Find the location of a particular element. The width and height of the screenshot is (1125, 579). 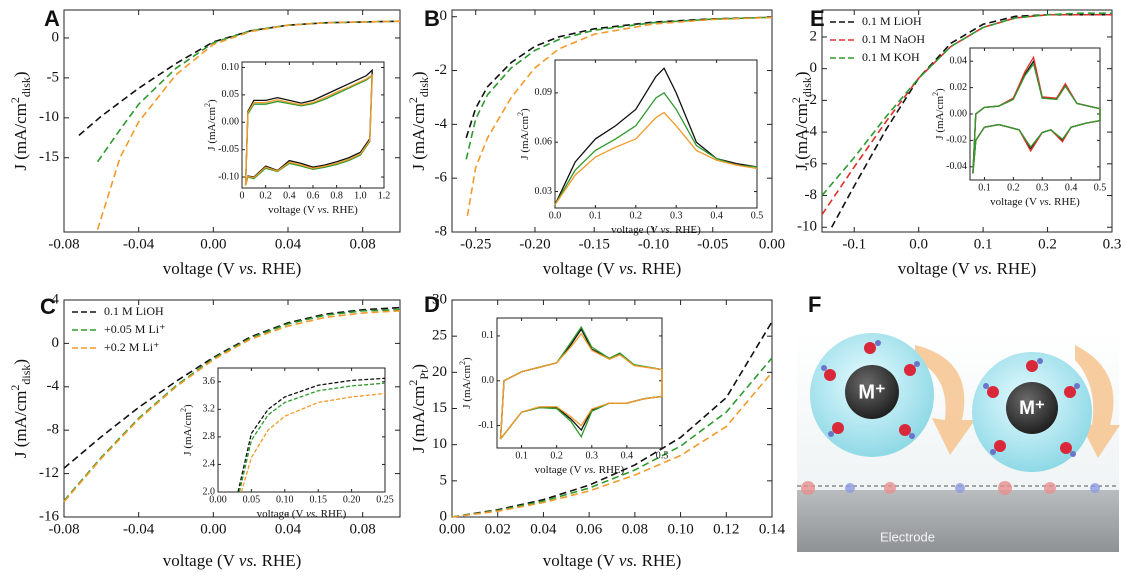

panel-letter: D is located at coordinates (432, 304).